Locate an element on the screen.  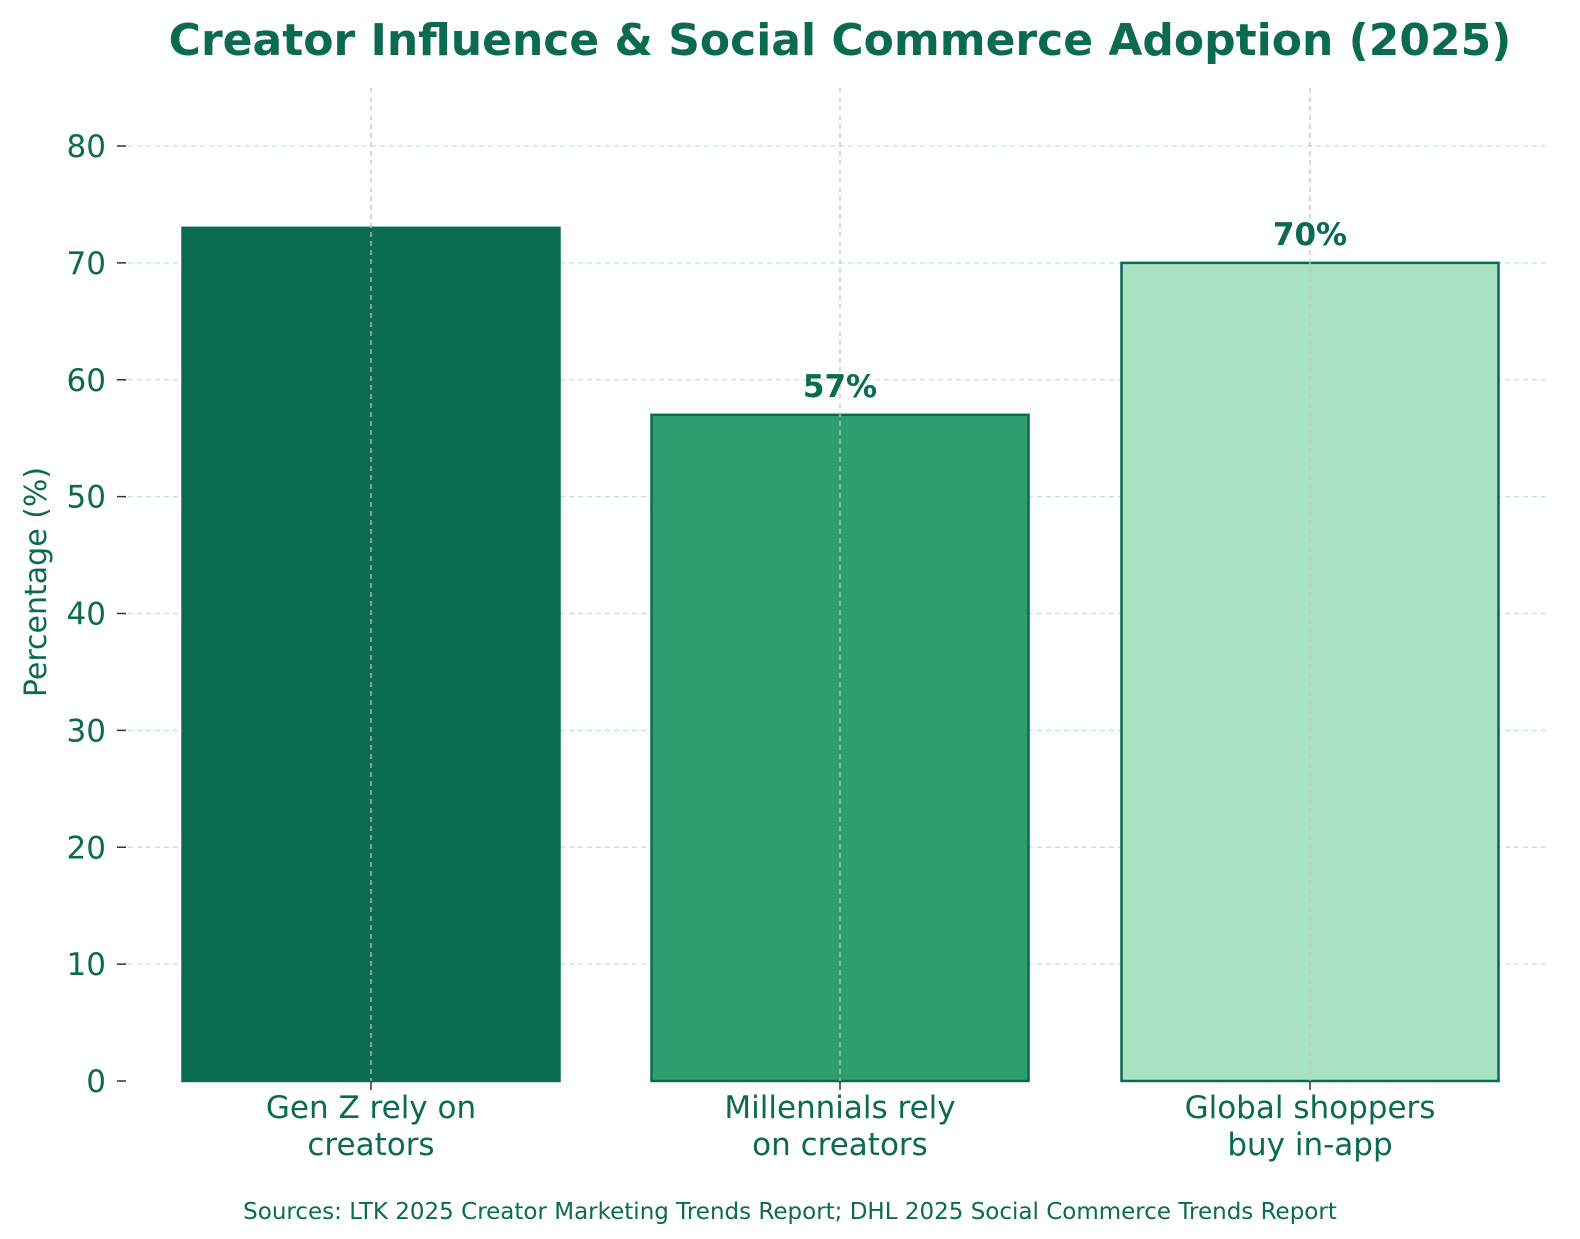
y-tick-label-20: 20 is located at coordinates (86, 848).